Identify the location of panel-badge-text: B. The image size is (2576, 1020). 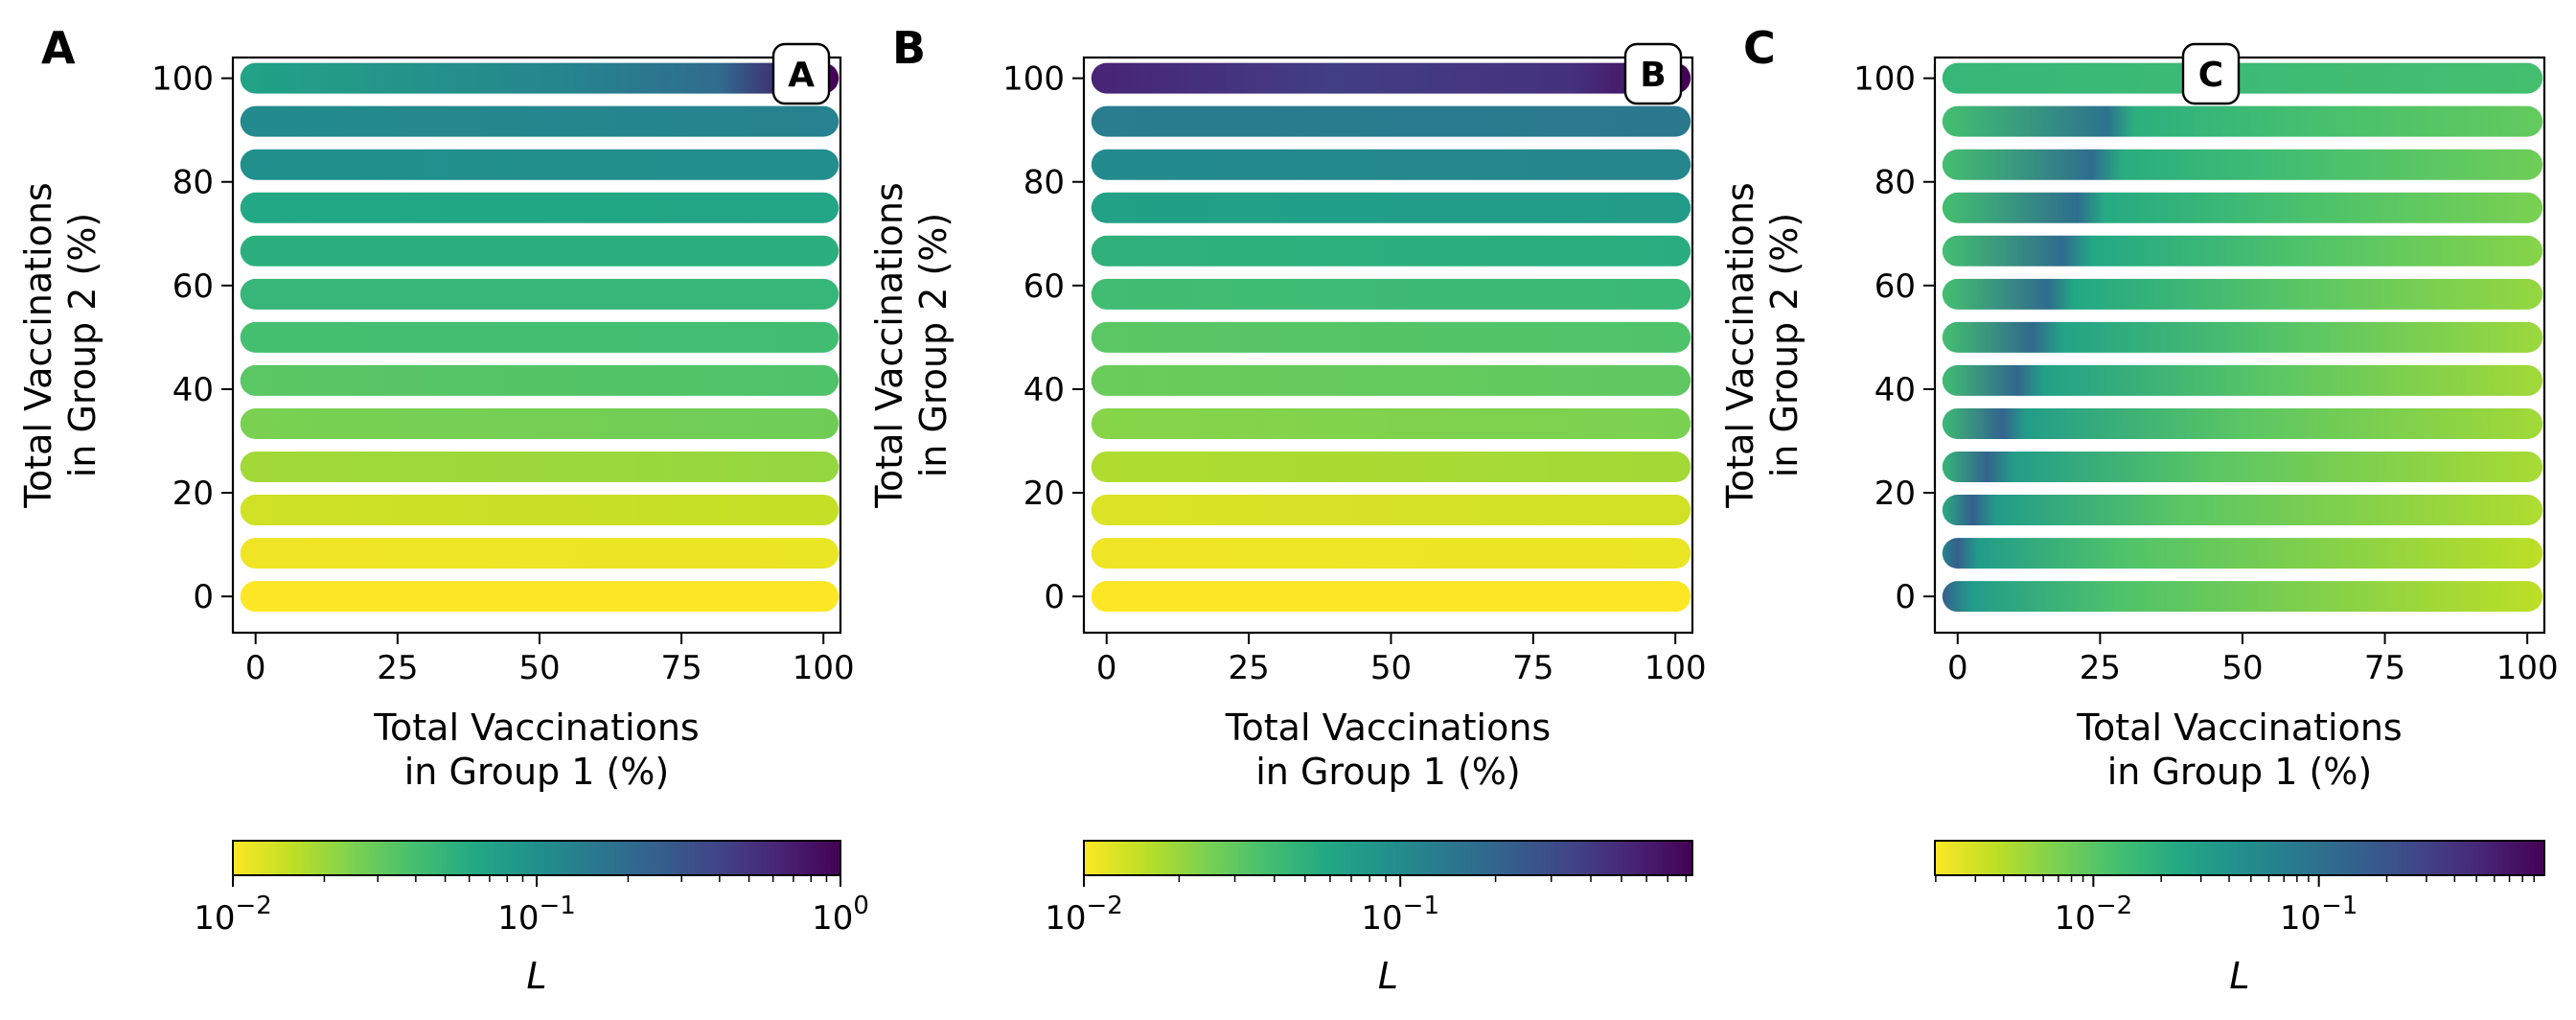
(1653, 76).